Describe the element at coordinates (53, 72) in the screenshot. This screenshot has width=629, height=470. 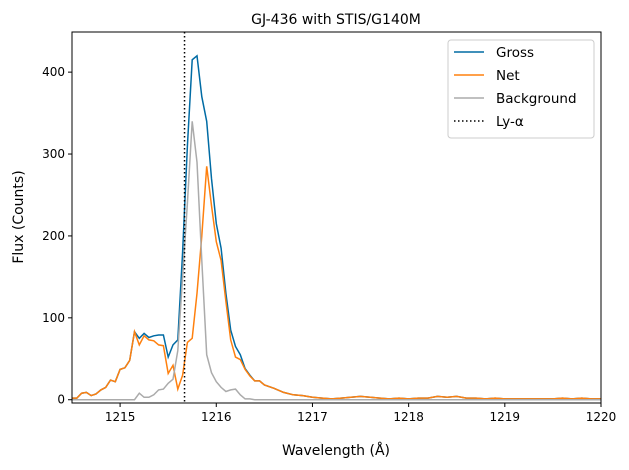
I see `y-tick-label: 400` at that location.